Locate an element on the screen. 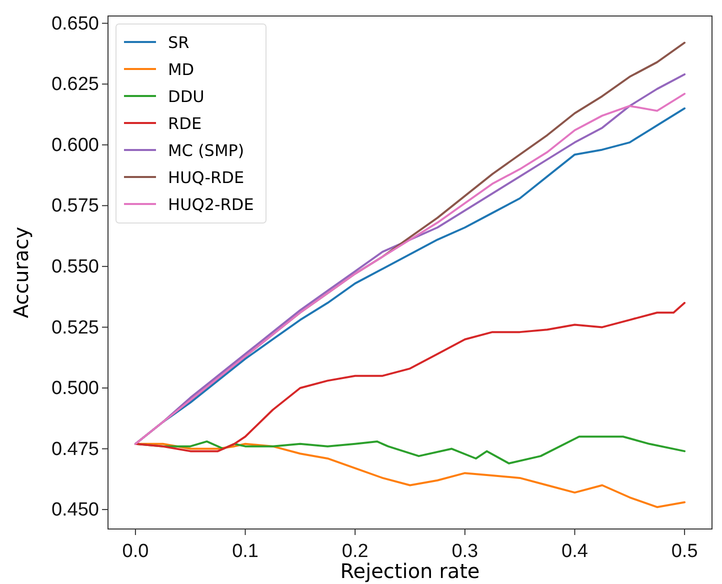 The width and height of the screenshot is (722, 584). legend-label: MD is located at coordinates (181, 69).